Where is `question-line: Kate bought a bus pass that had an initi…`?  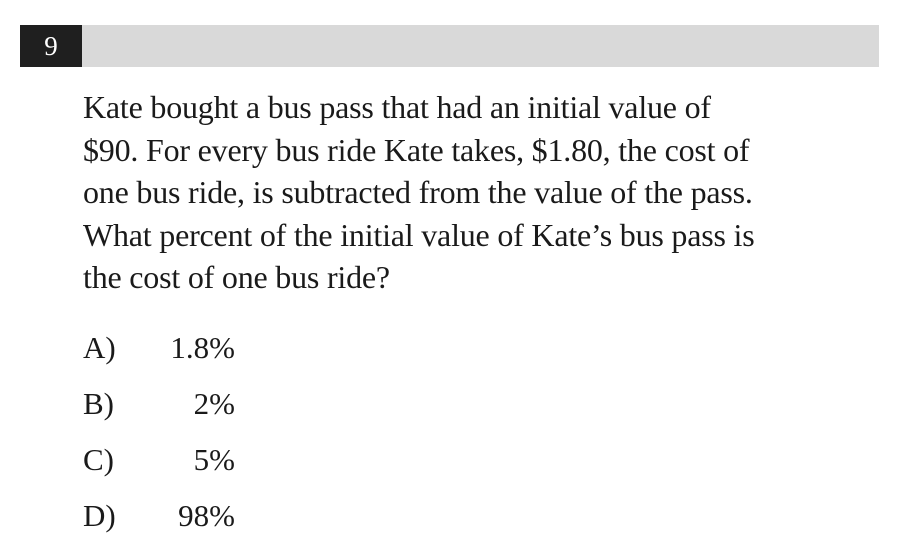
question-line: Kate bought a bus pass that had an initi… is located at coordinates (397, 107).